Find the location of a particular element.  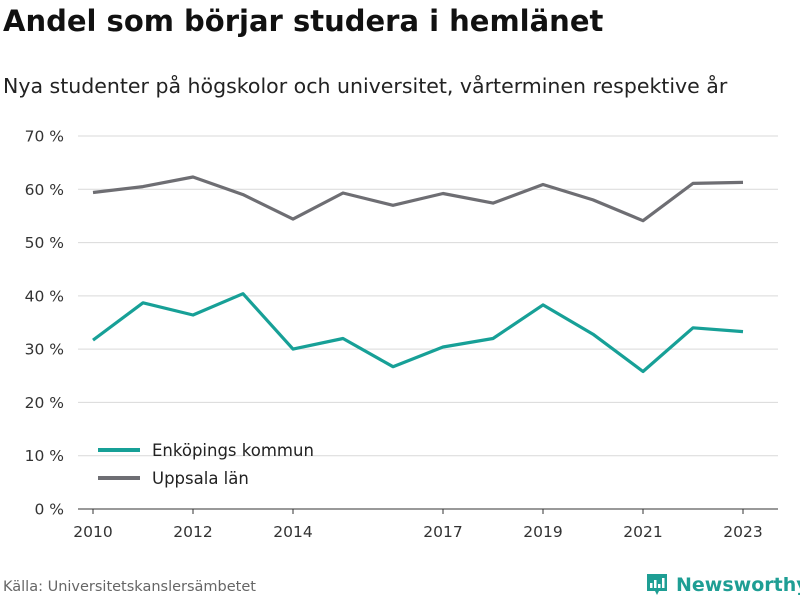

y-tick-label: 50 % is located at coordinates (44, 243).